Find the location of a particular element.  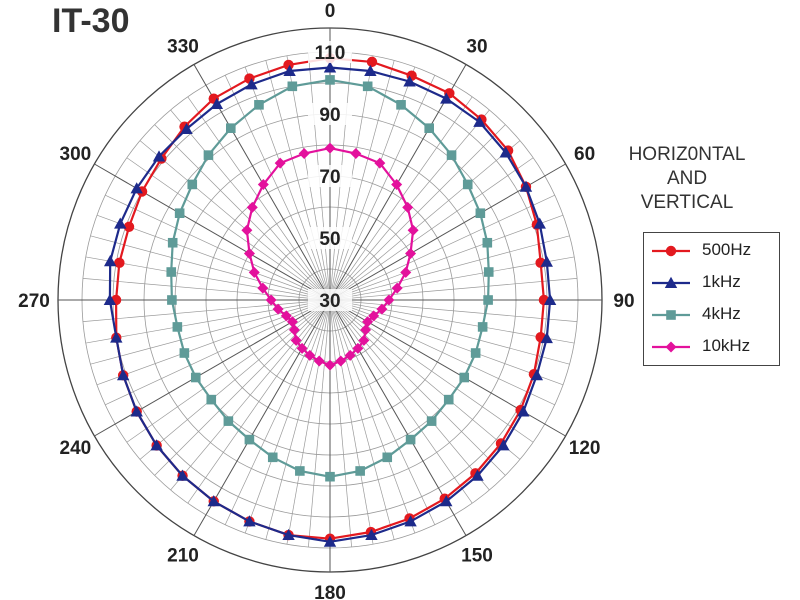

legend-swatch-1khz is located at coordinates (671, 282).